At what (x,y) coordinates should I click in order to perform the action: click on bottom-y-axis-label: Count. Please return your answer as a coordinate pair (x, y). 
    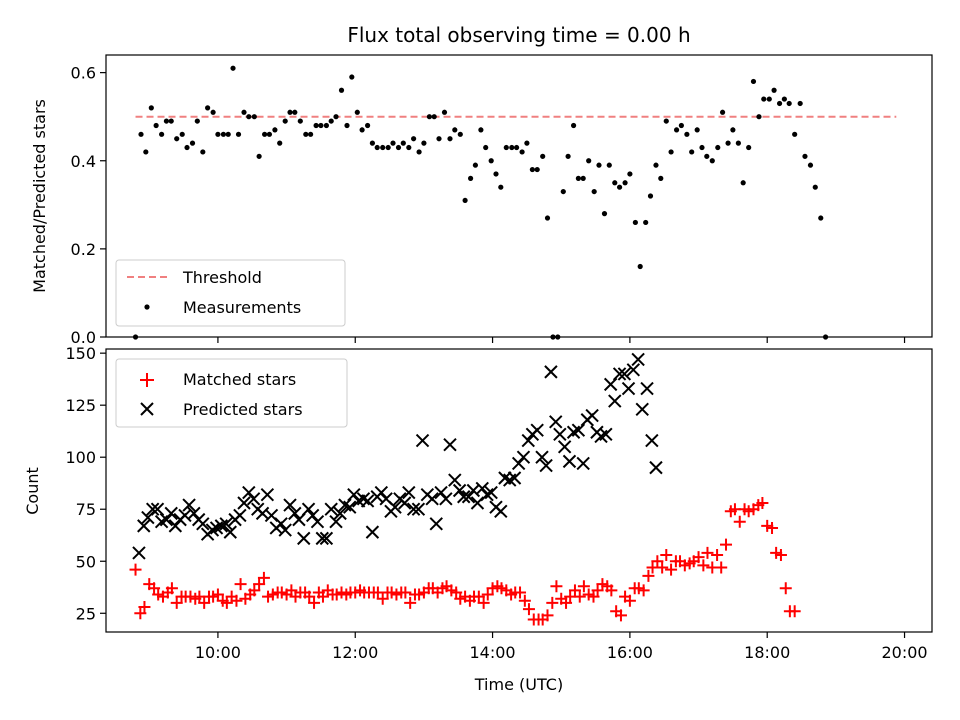
    Looking at the image, I should click on (32, 491).